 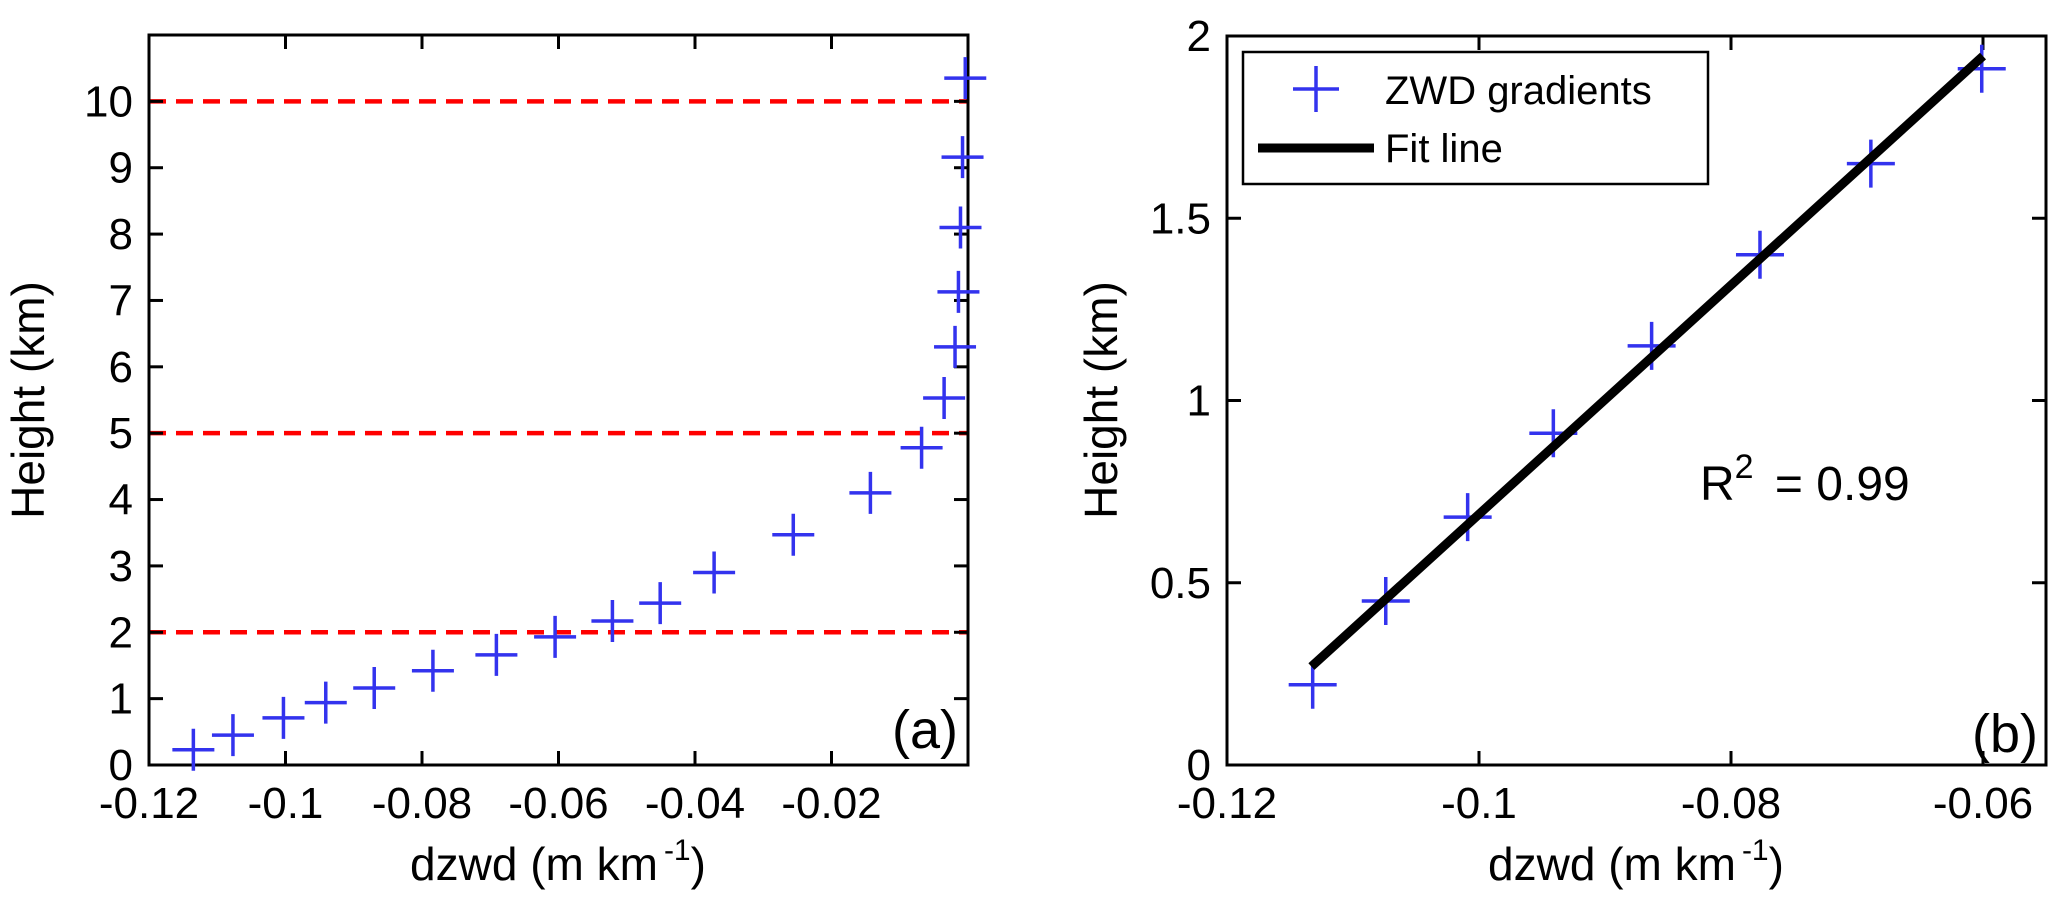 What do you see at coordinates (121, 367) in the screenshot?
I see `y-tick-label: 6` at bounding box center [121, 367].